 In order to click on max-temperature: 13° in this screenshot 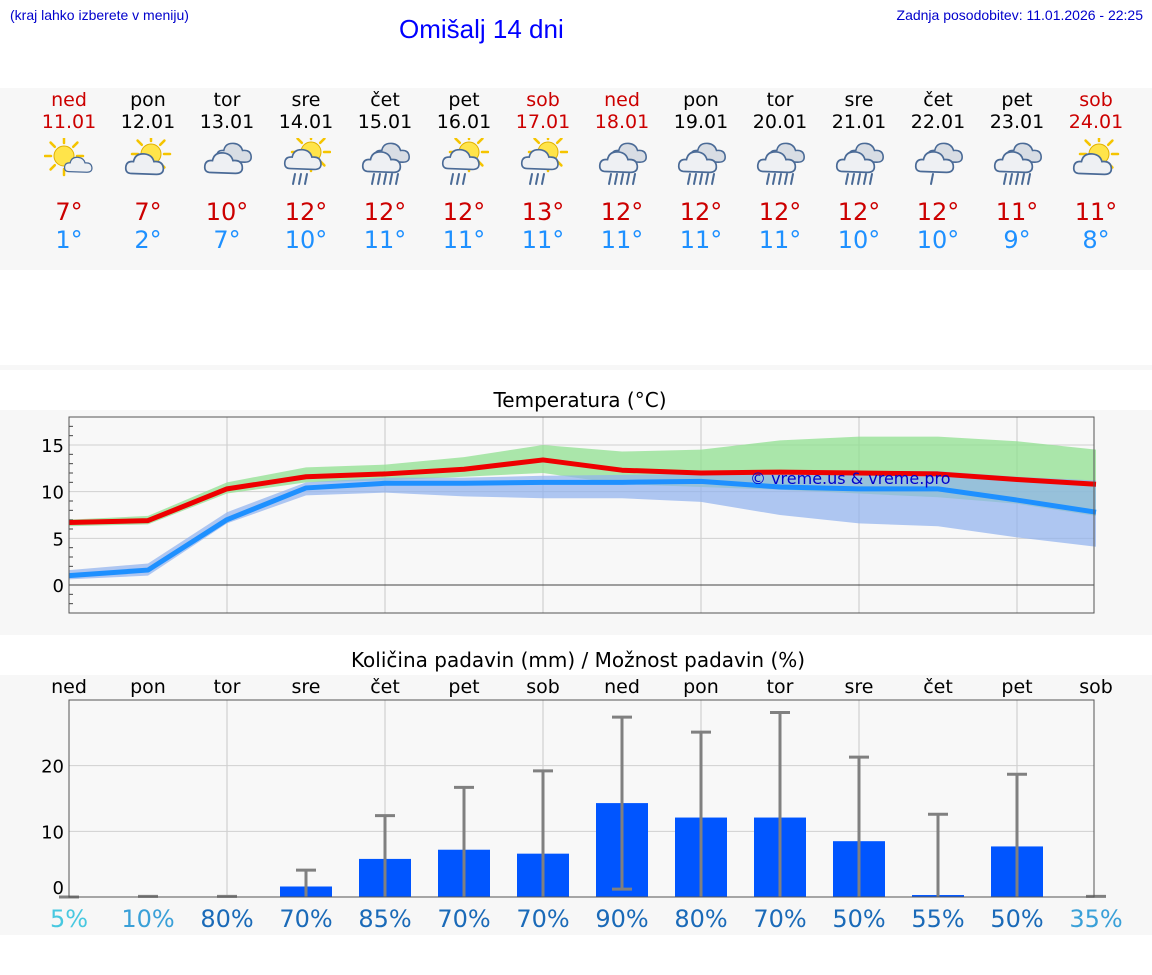, I will do `click(543, 212)`.